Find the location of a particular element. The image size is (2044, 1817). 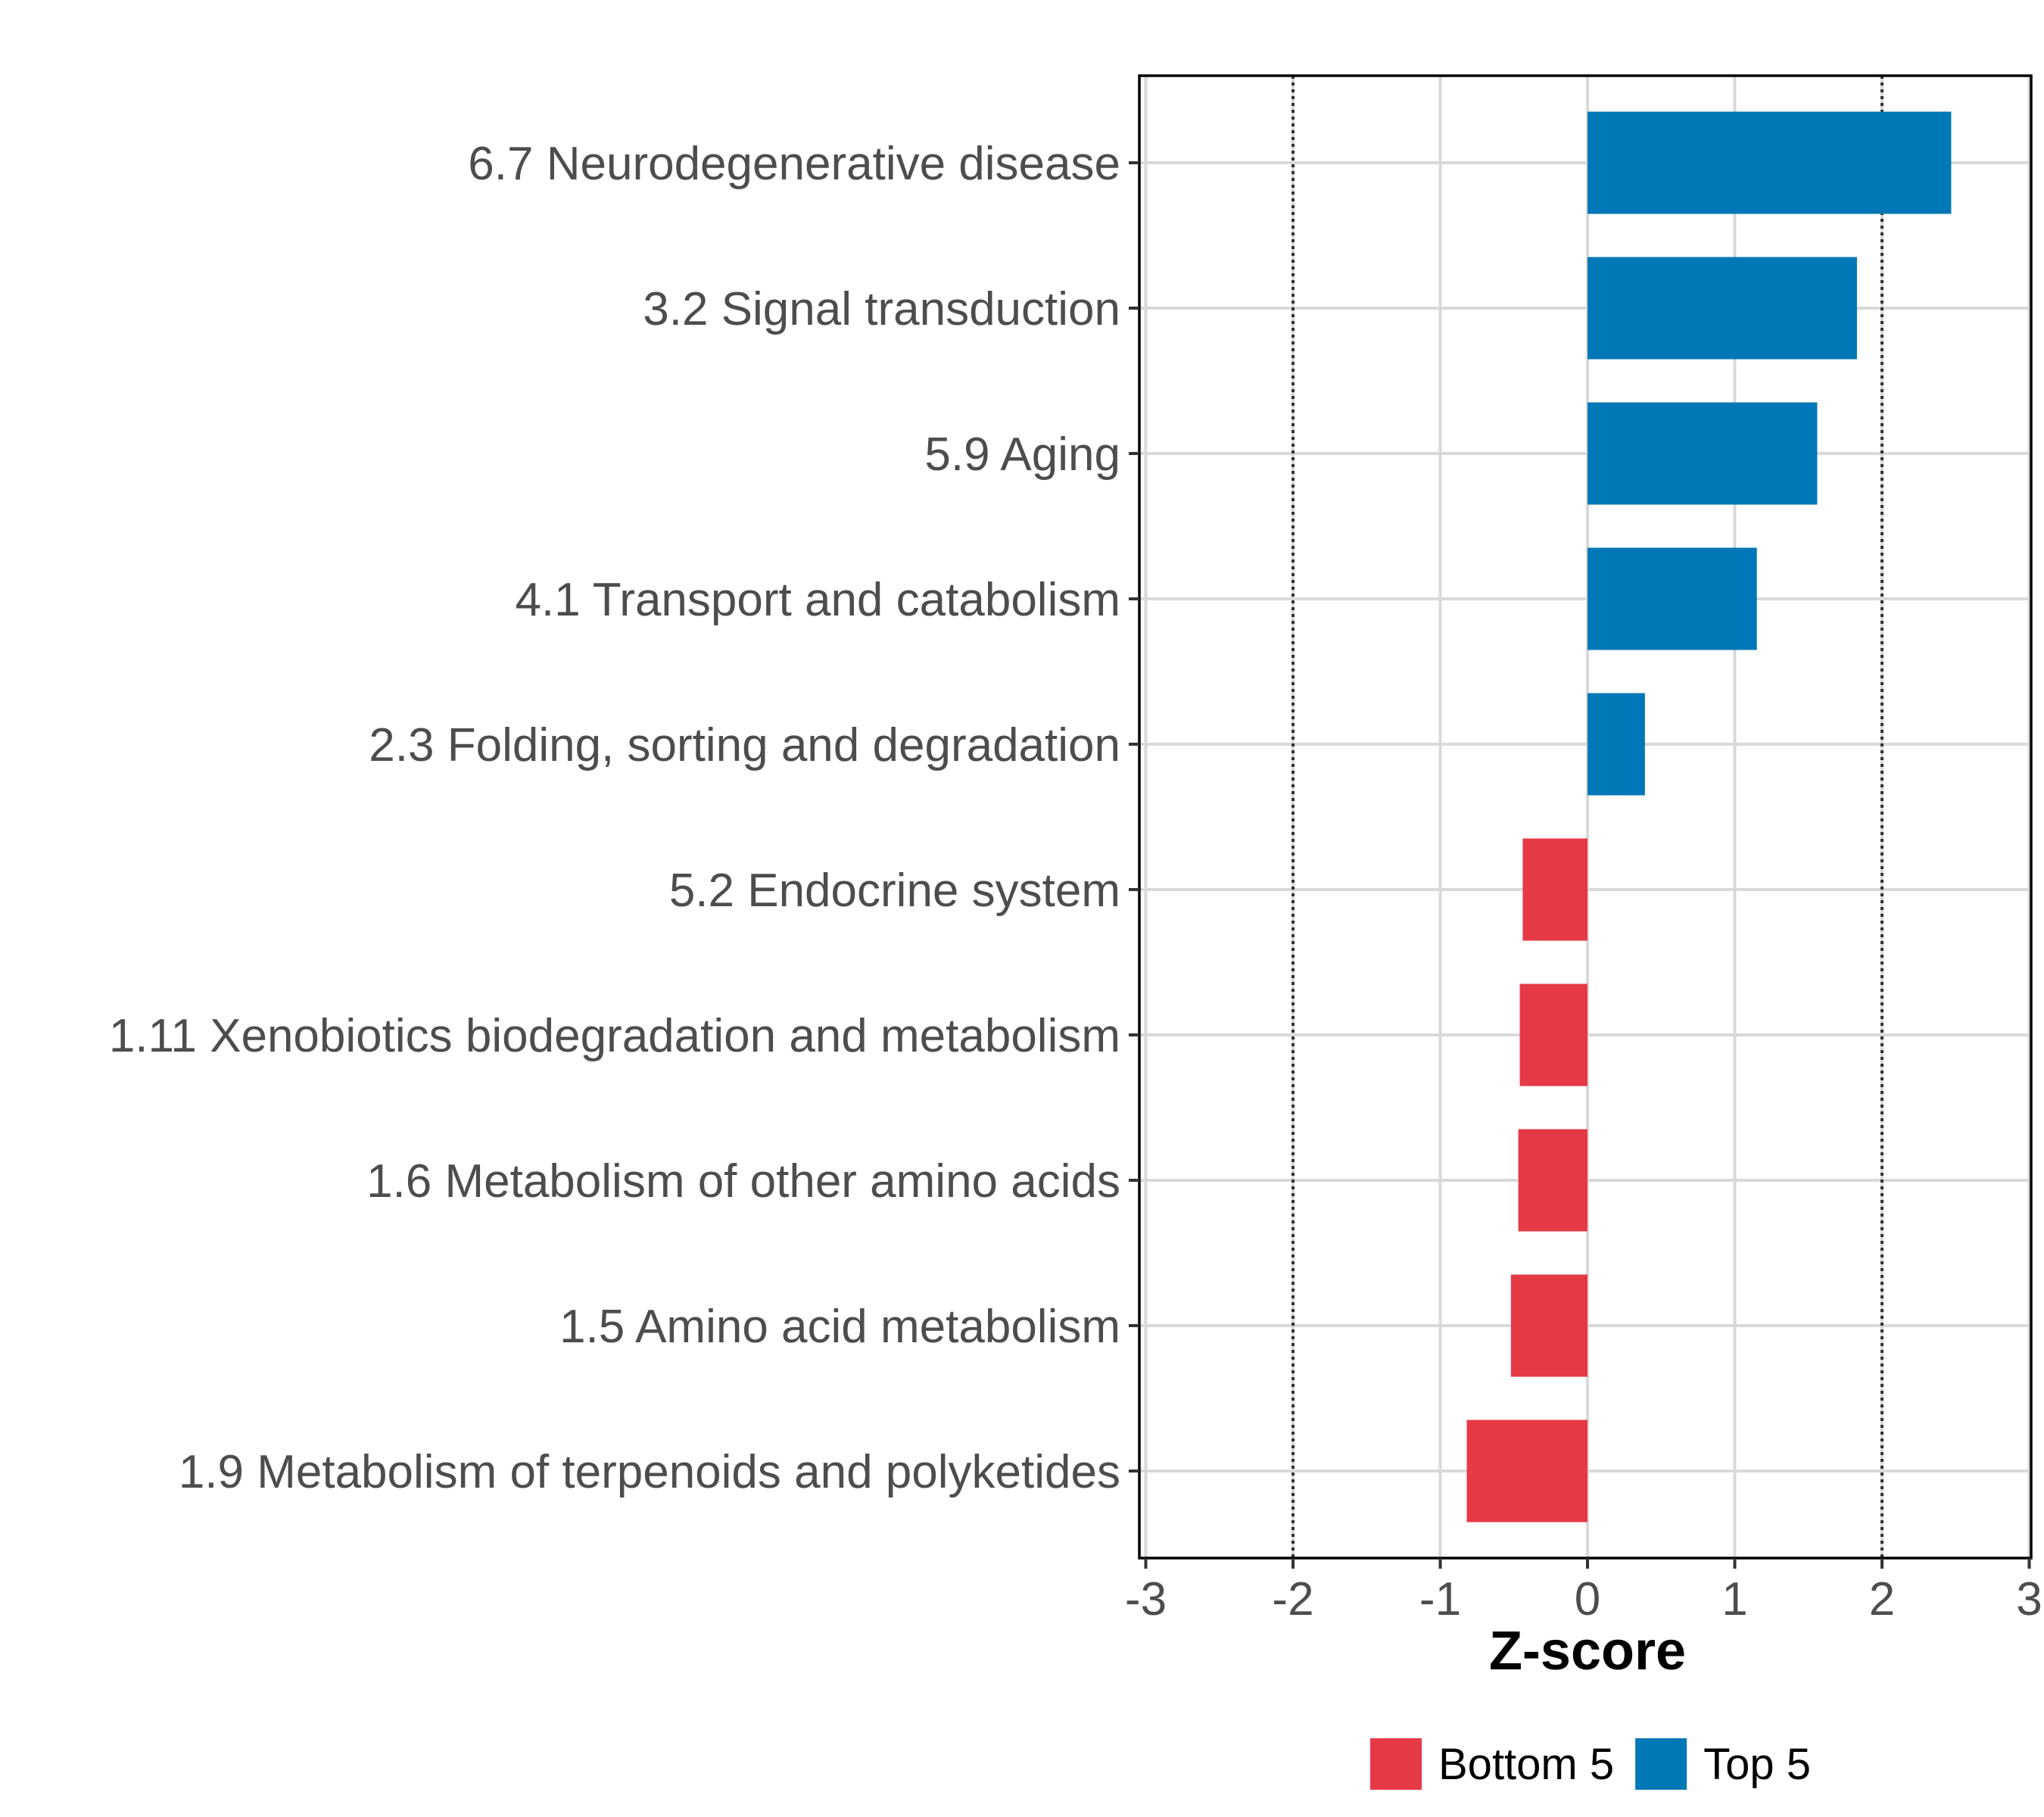

x-tick-label: 0 is located at coordinates (1588, 1599).